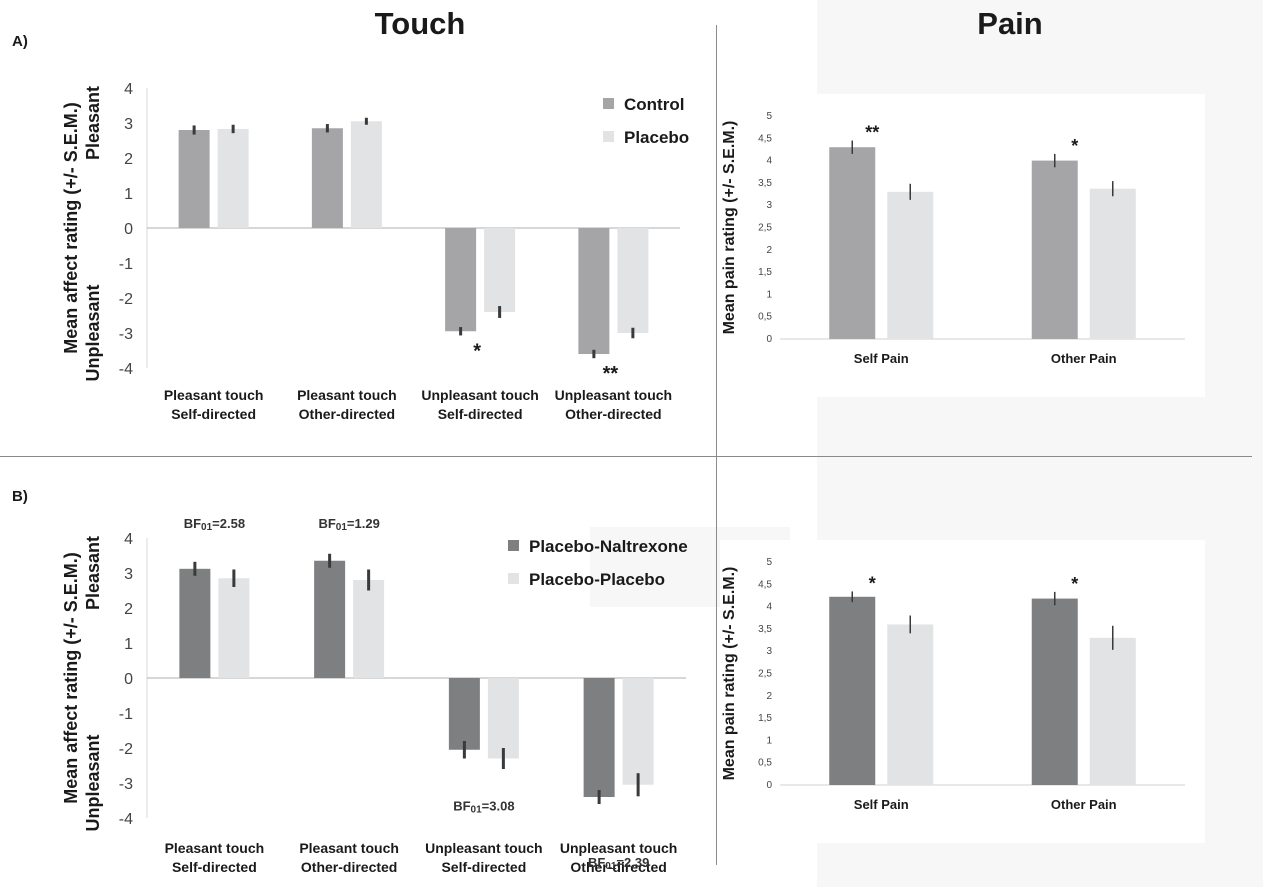 The image size is (1263, 887). I want to click on panel-label-a: A), so click(20, 41).